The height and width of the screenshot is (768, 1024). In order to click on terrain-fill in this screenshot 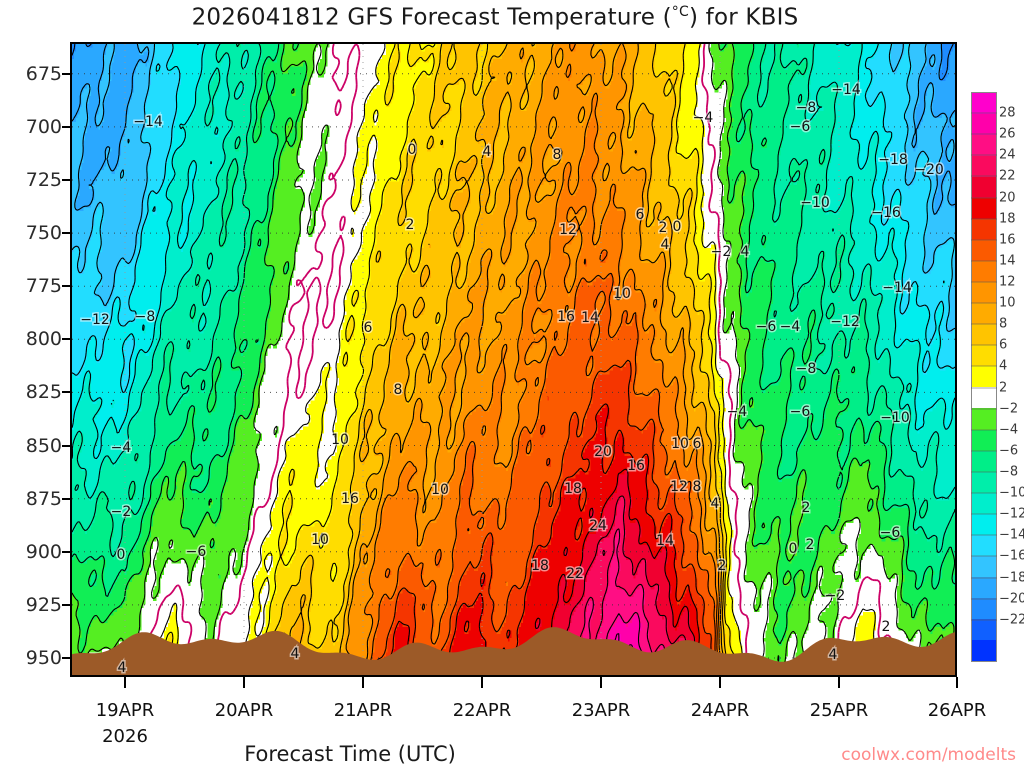, I will do `click(513, 651)`.